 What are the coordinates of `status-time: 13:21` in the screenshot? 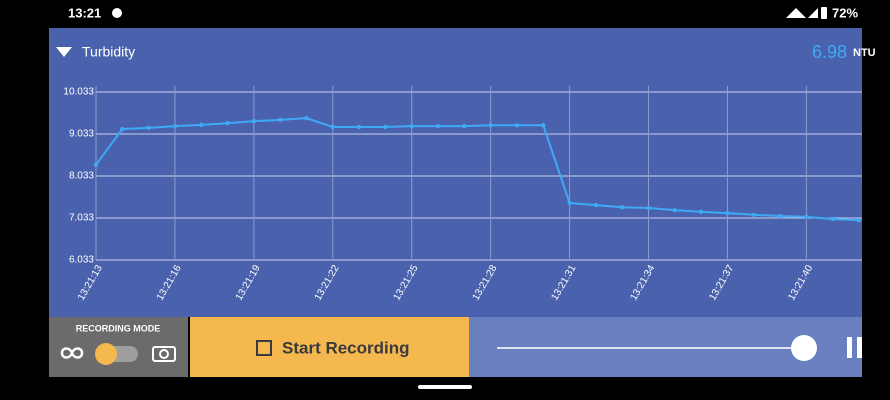 It's located at (84, 12).